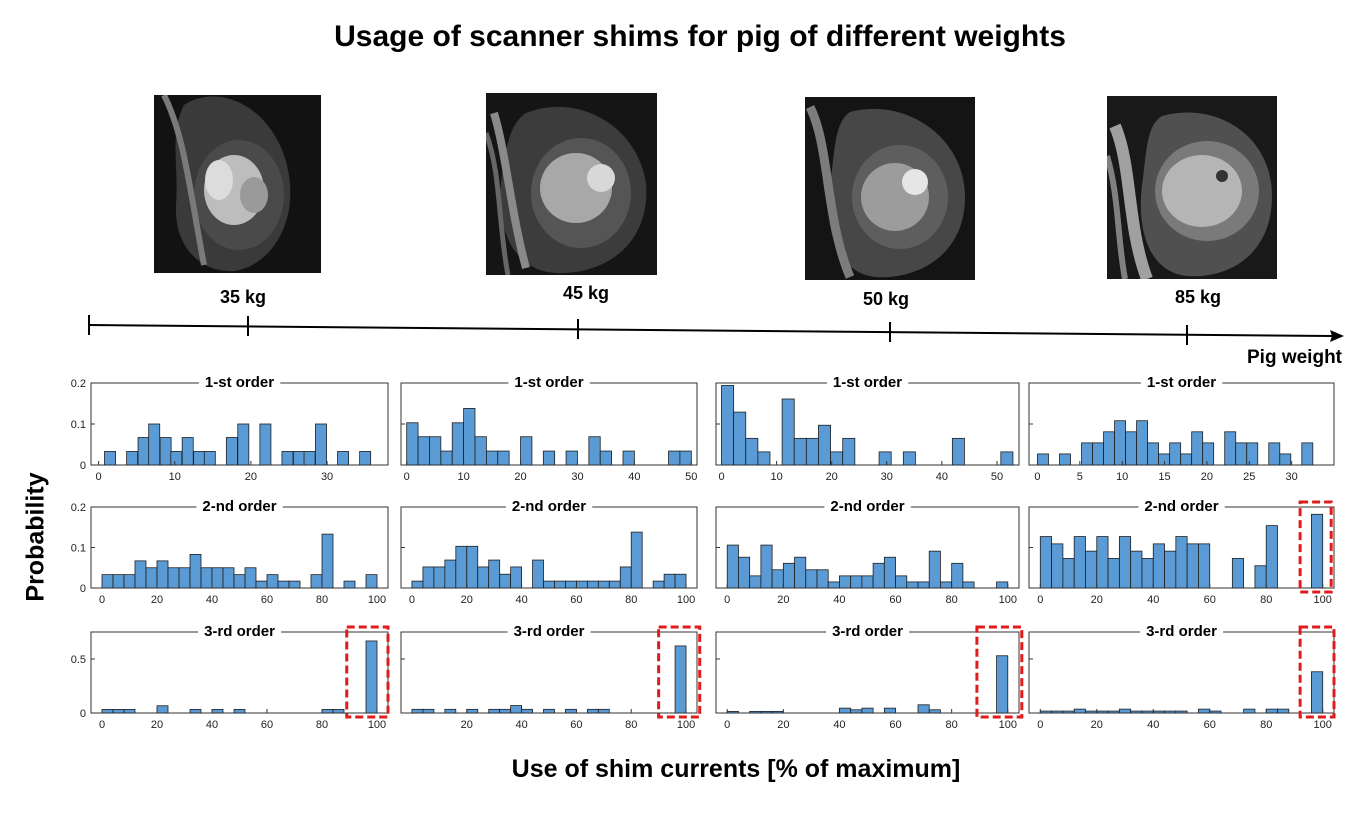  I want to click on panel-title: 1-st order, so click(1181, 382).